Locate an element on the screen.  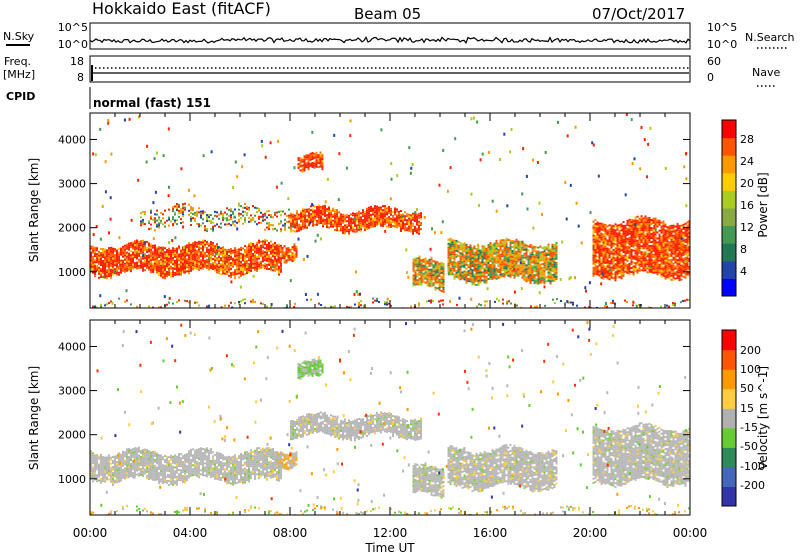
velocity-colorbar-tick-5: -50 is located at coordinates (749, 446).